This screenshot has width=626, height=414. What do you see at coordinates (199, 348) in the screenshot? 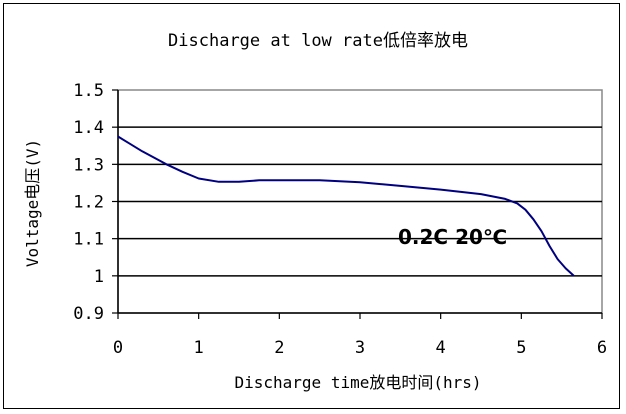
I see `x-tick-label: 1` at bounding box center [199, 348].